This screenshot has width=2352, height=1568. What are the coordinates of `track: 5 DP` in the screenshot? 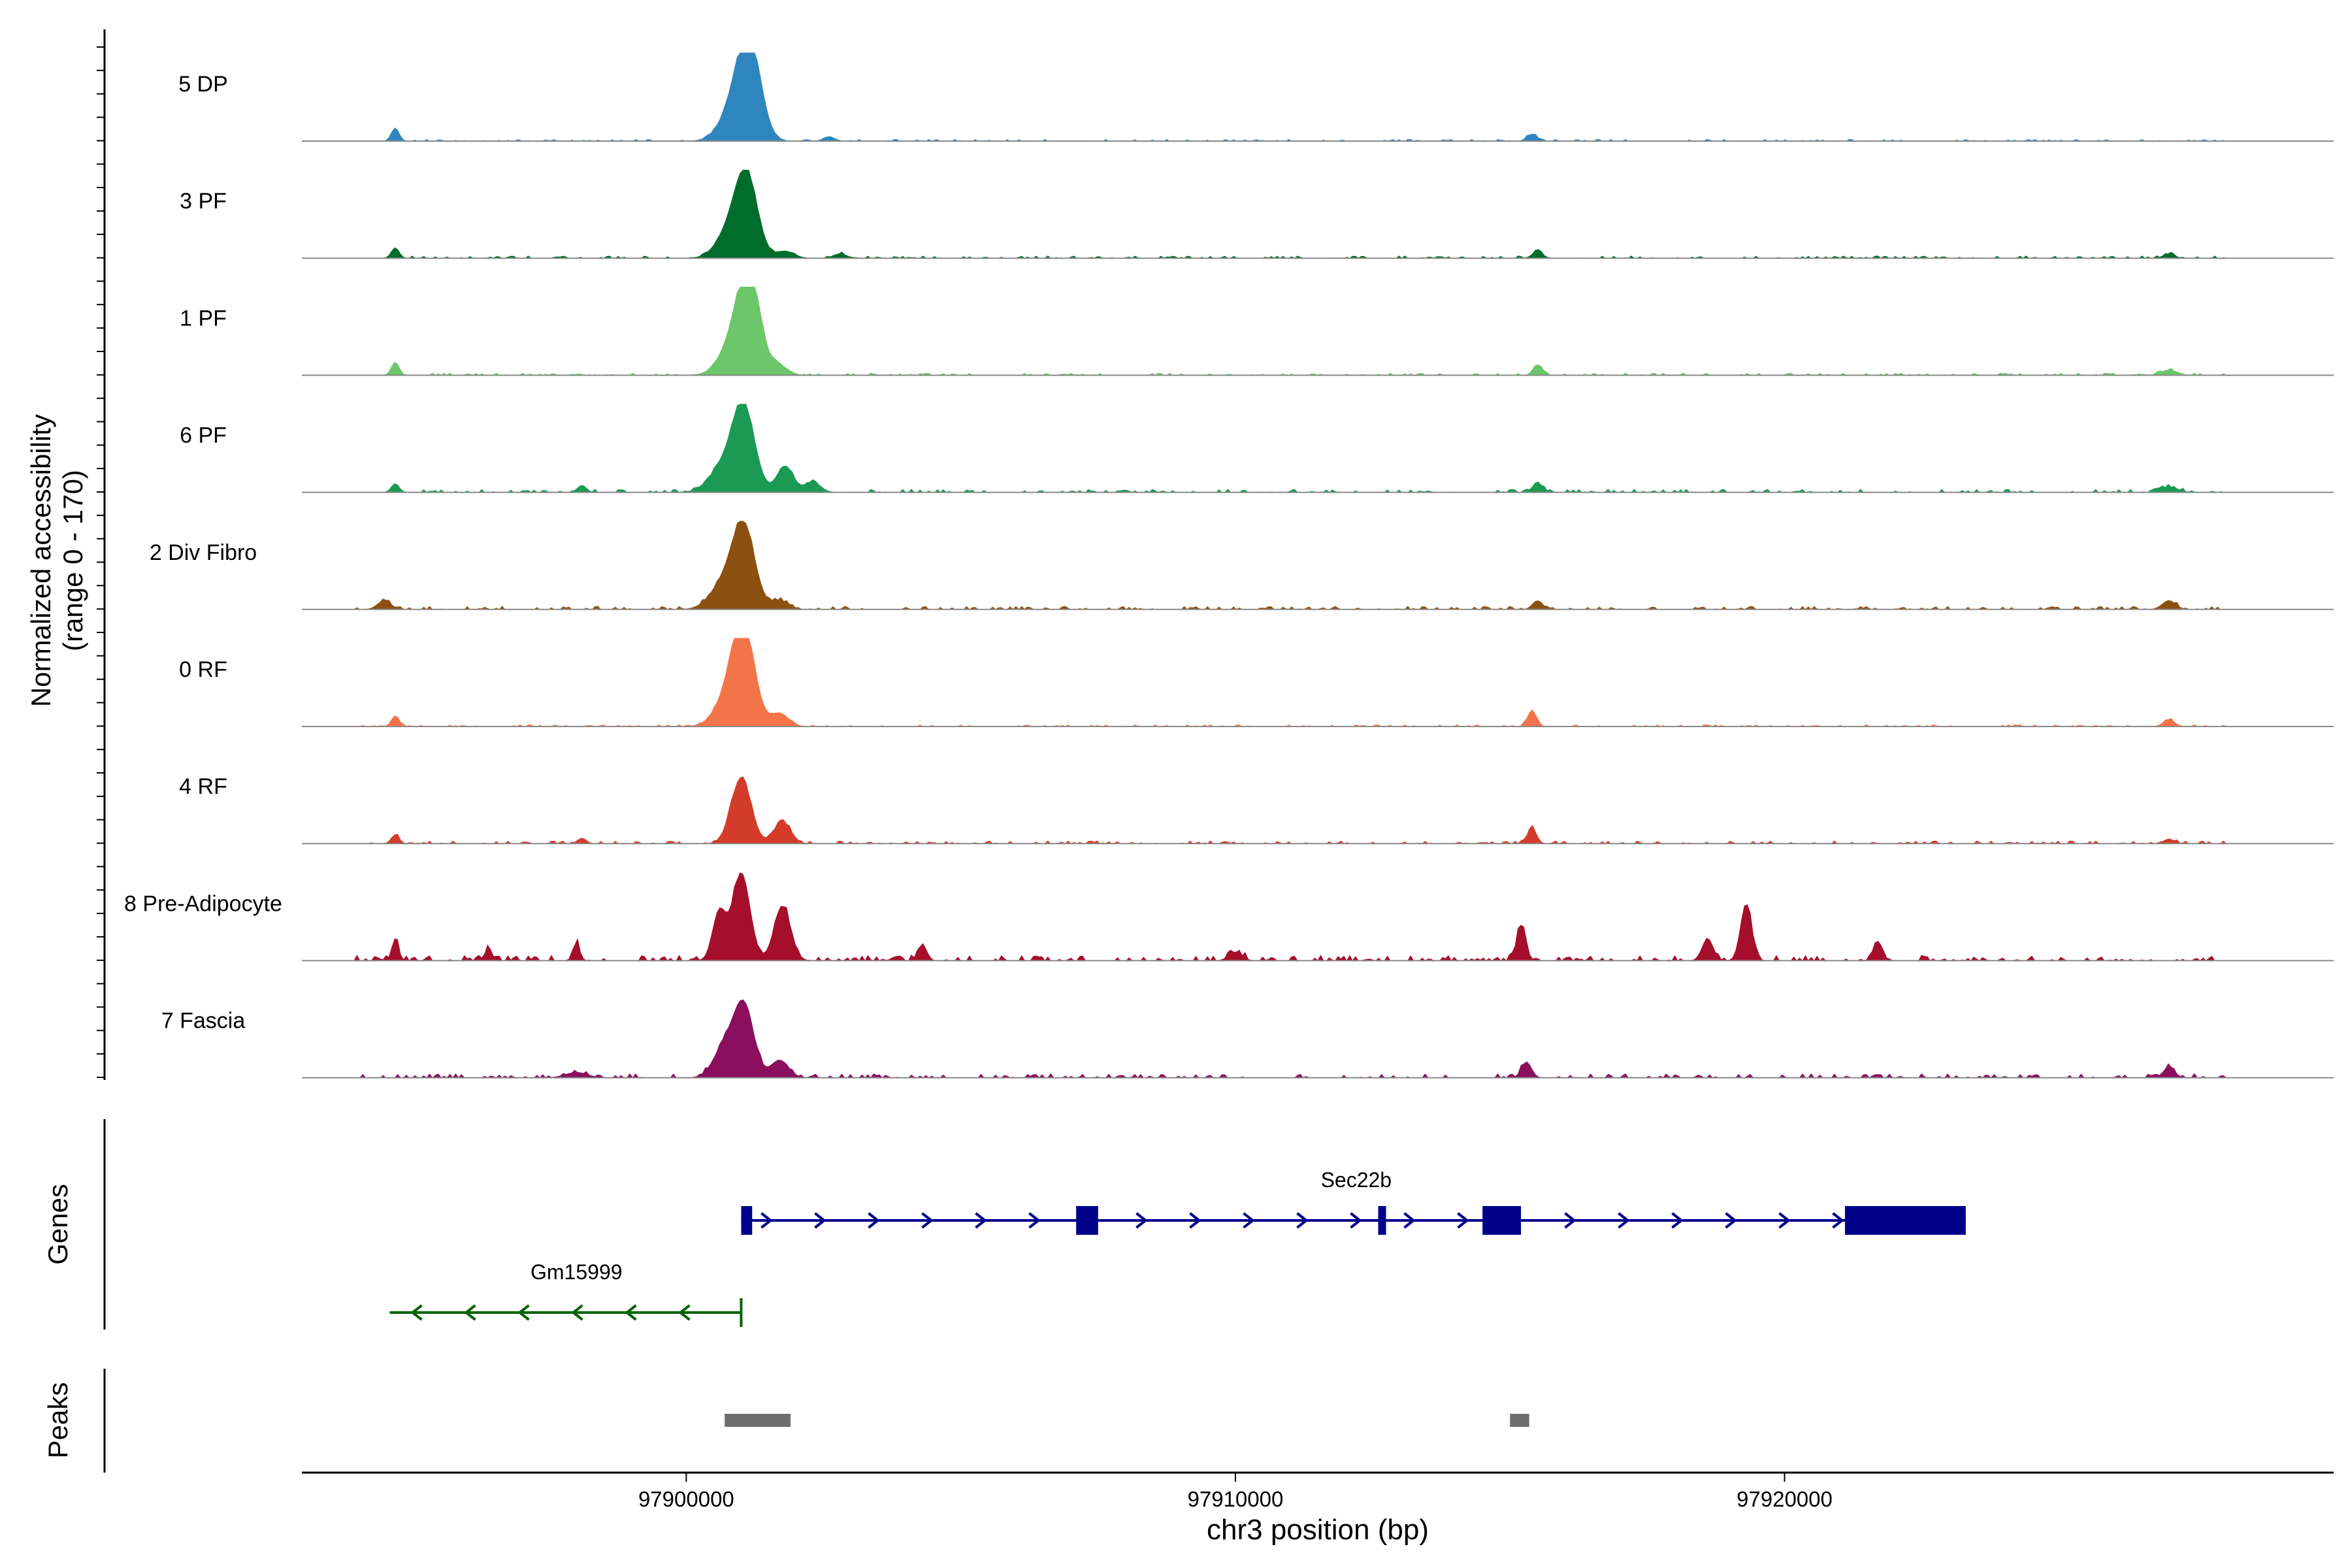 It's located at (1256, 97).